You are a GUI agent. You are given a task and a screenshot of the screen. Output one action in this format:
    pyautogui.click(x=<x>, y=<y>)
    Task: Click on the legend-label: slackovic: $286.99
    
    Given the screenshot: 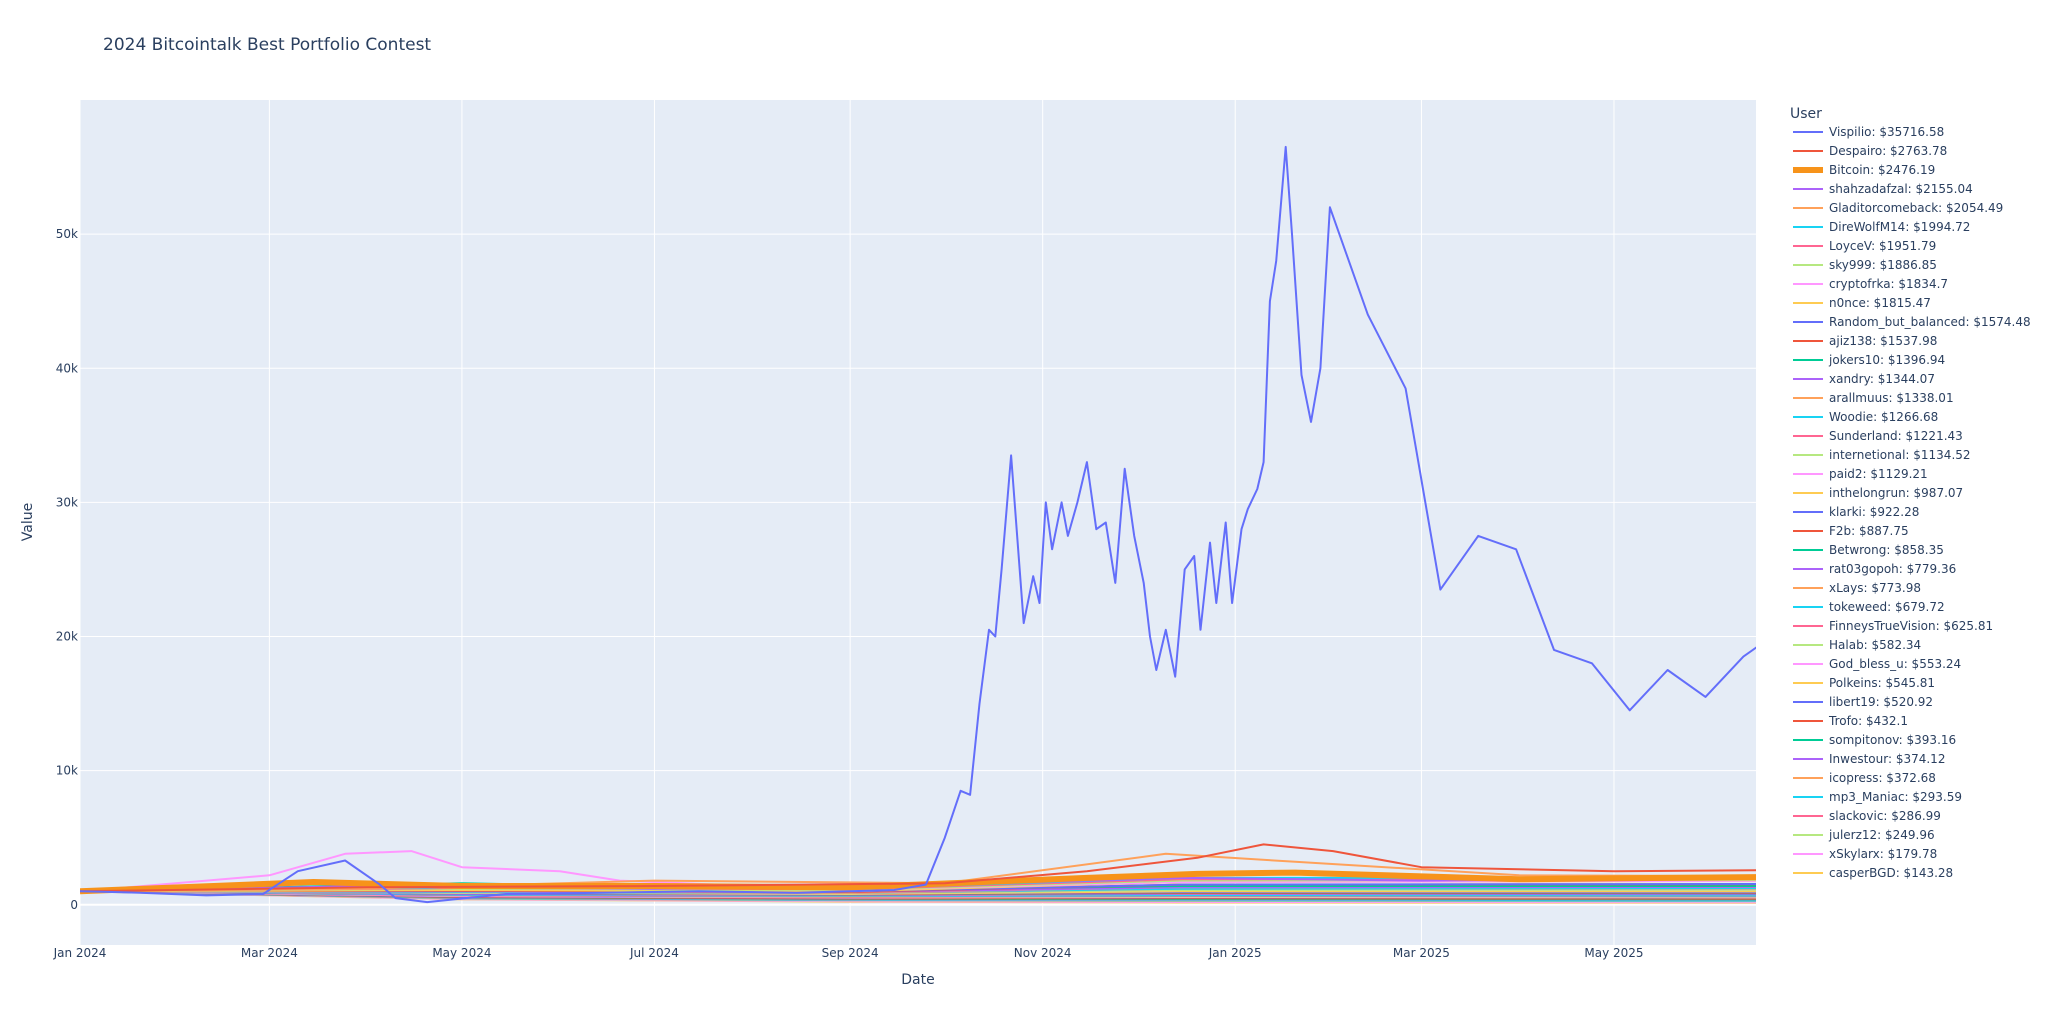 What is the action you would take?
    pyautogui.click(x=1885, y=816)
    